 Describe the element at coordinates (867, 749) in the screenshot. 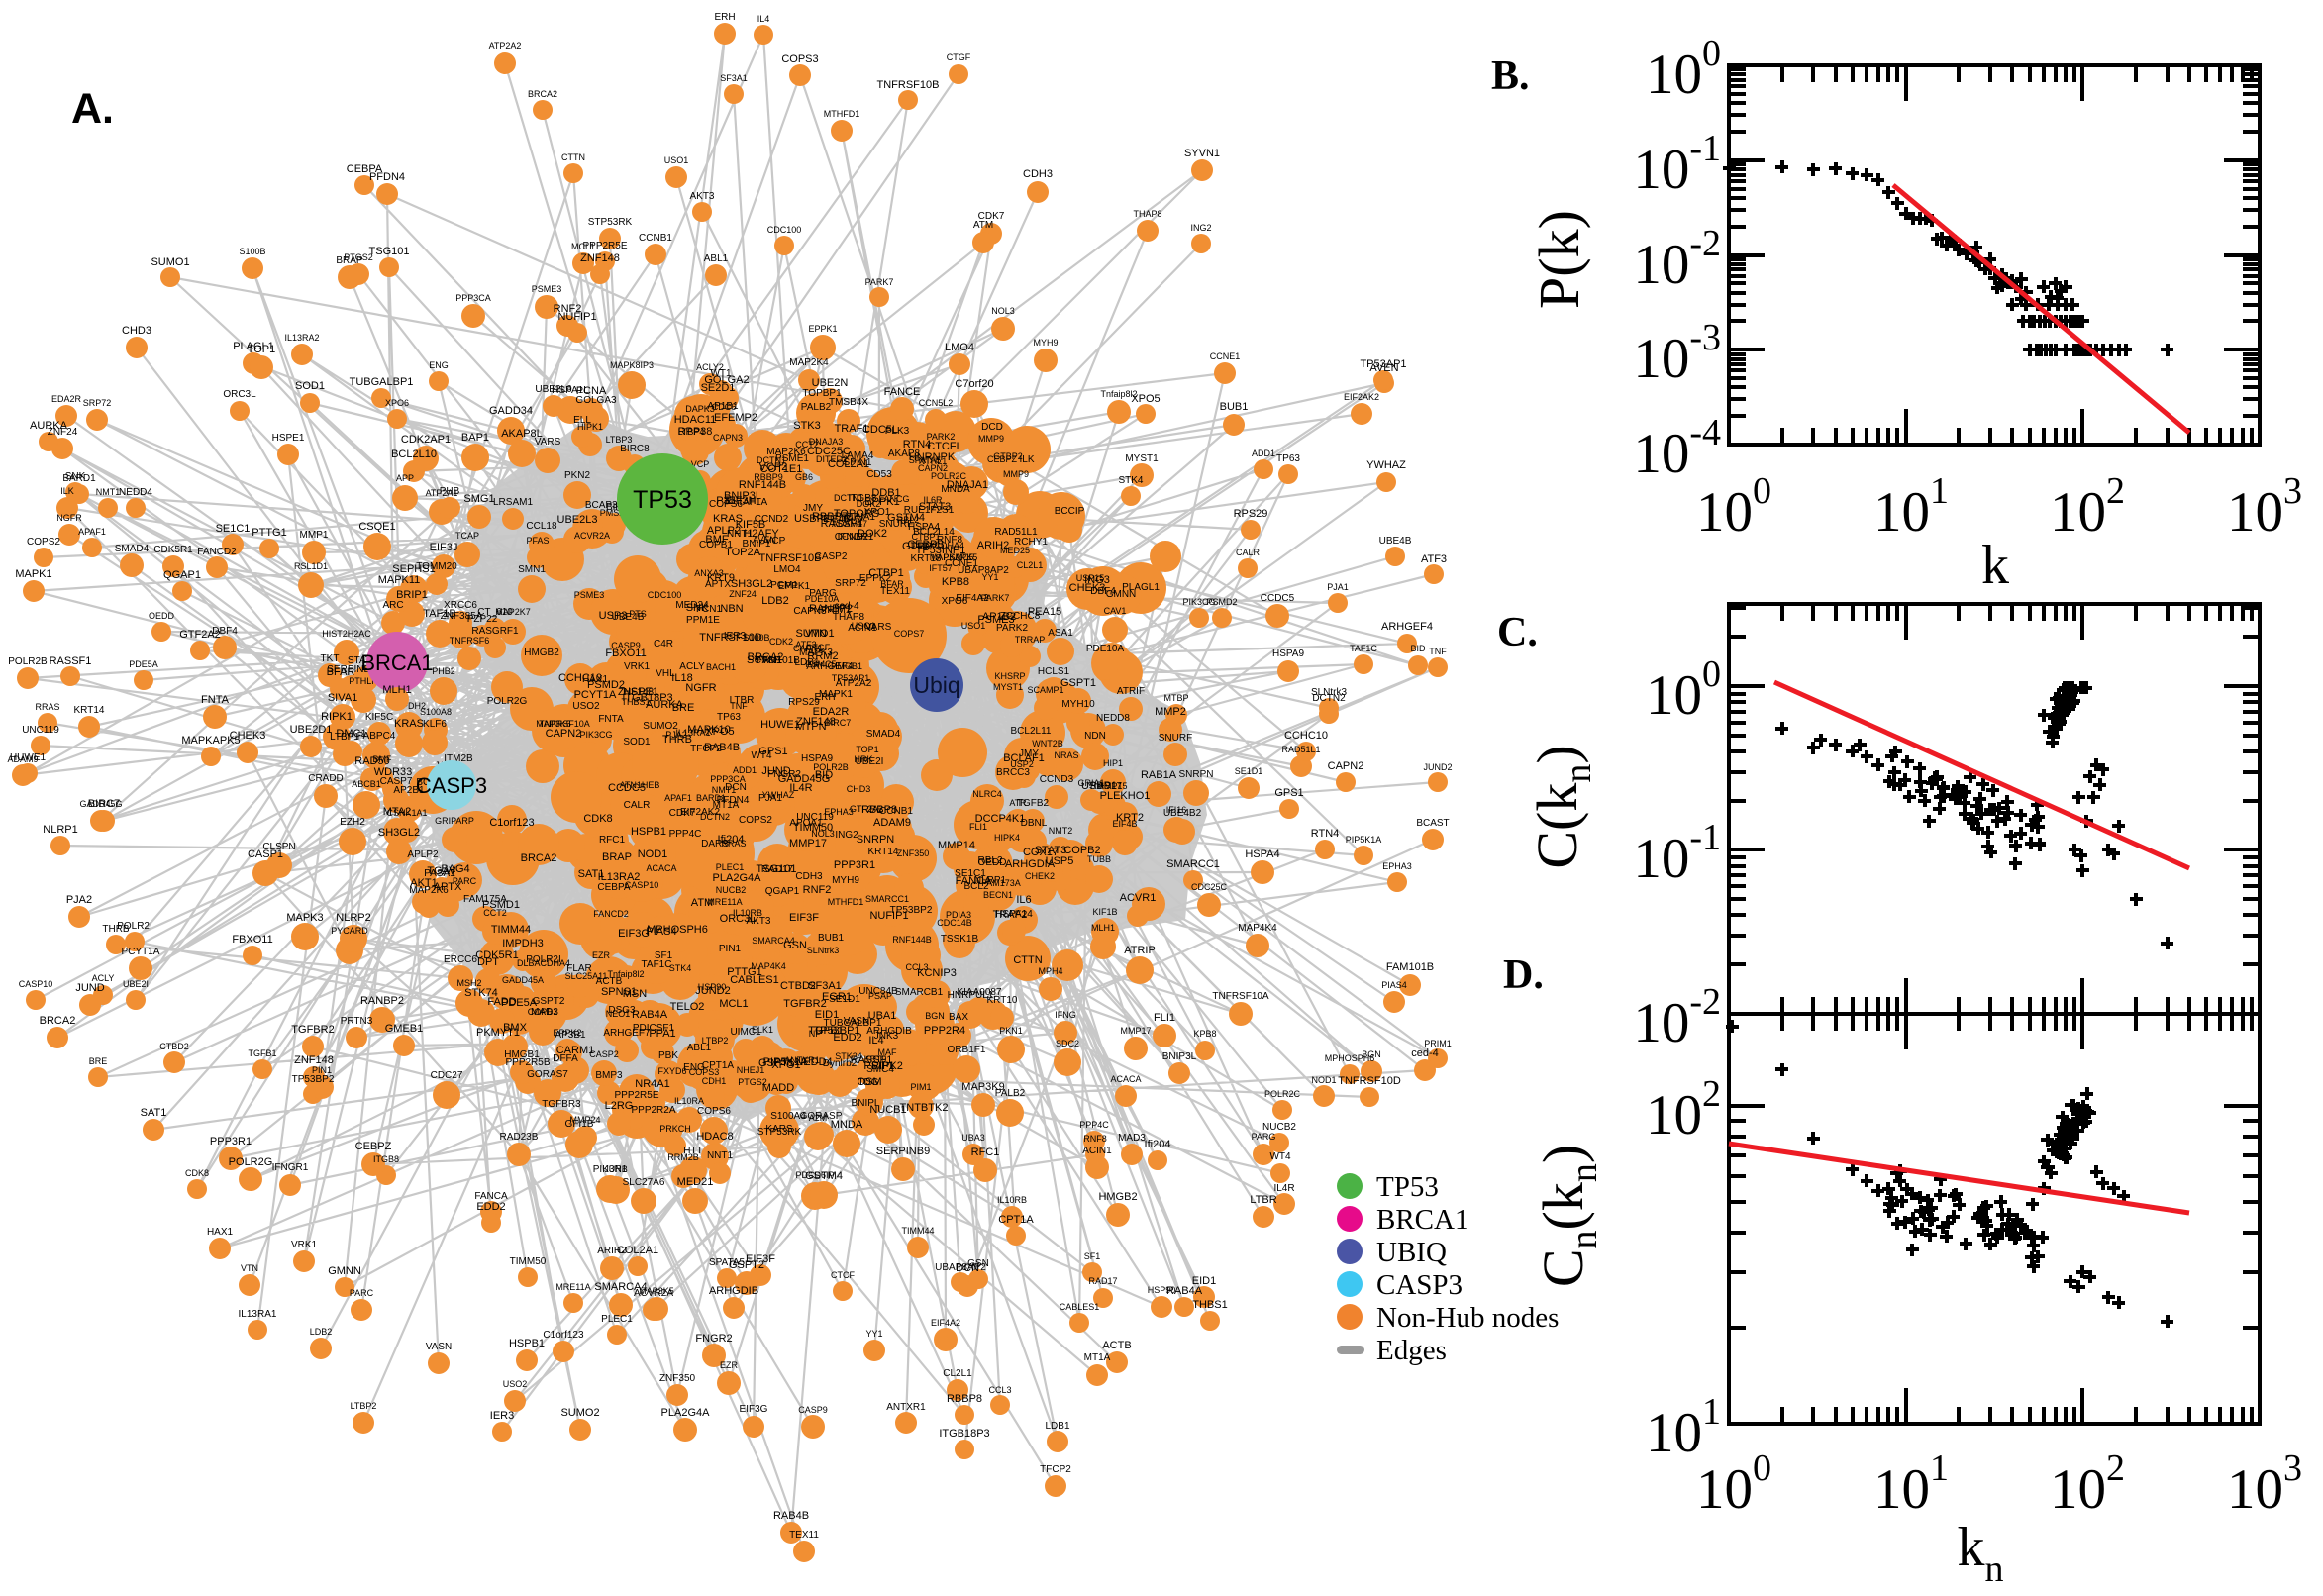

I see `svg-text: TOP1` at that location.